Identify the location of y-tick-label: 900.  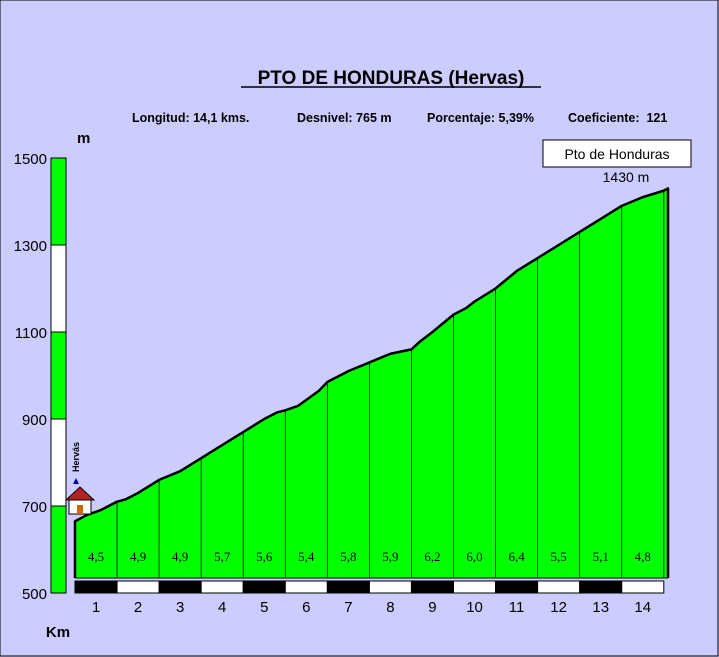
(34, 420).